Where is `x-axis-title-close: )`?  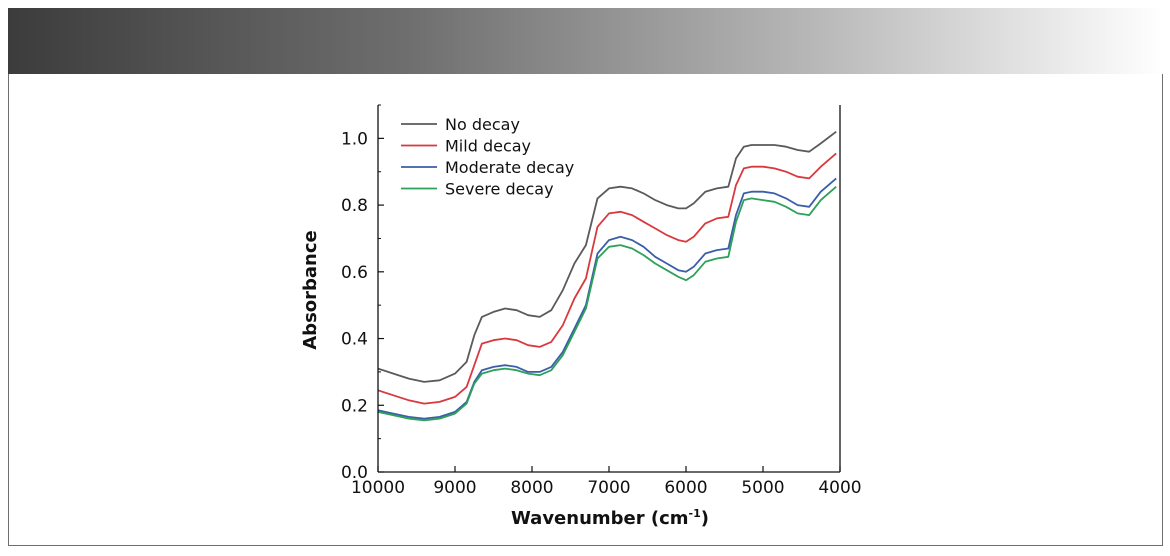 x-axis-title-close: ) is located at coordinates (705, 518).